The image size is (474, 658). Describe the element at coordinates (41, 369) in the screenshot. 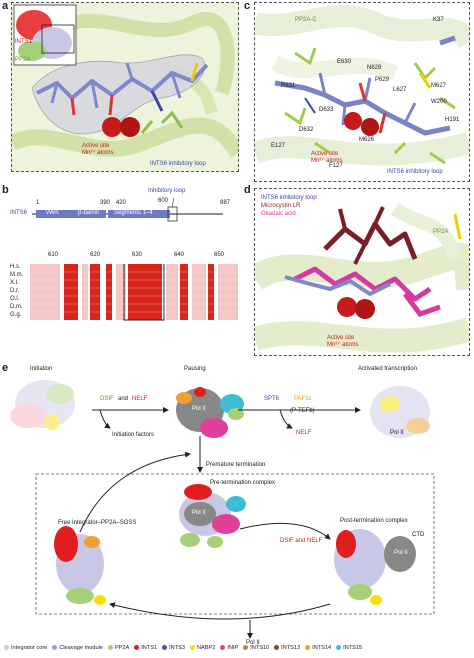

I see `stage-initiation: Initiation` at that location.